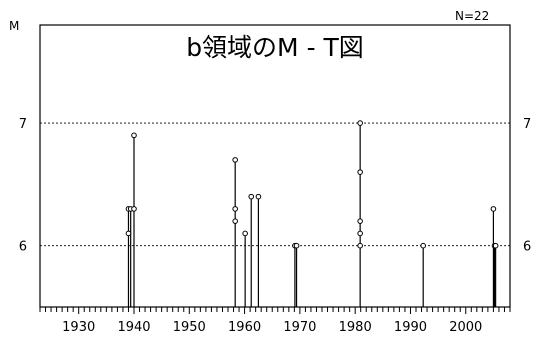 Image resolution: width=544 pixels, height=338 pixels. I want to click on x-tick-label-2000: 2000, so click(465, 327).